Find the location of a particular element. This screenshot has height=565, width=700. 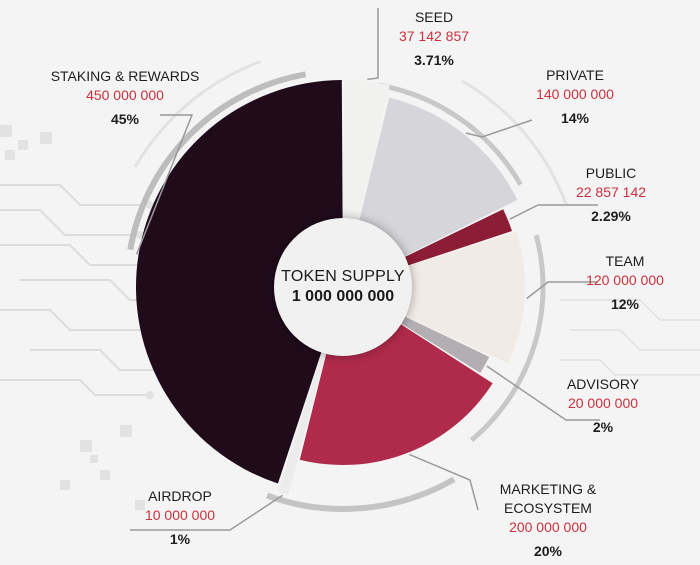

slice-percent: 12% is located at coordinates (625, 304).